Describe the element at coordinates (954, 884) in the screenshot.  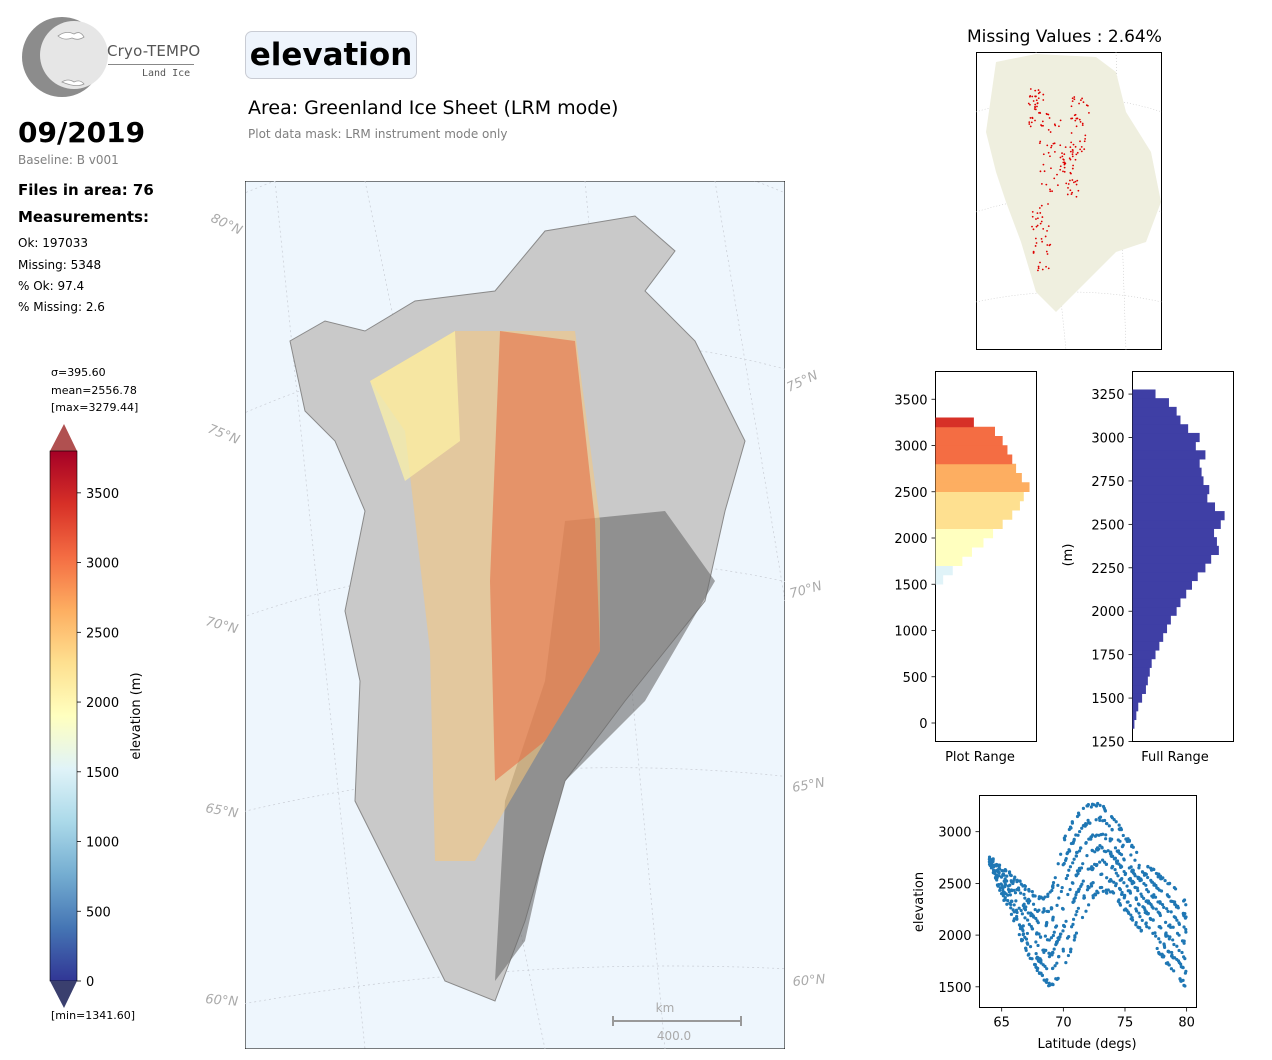
I see `scatter-ytick-label: 2500` at that location.